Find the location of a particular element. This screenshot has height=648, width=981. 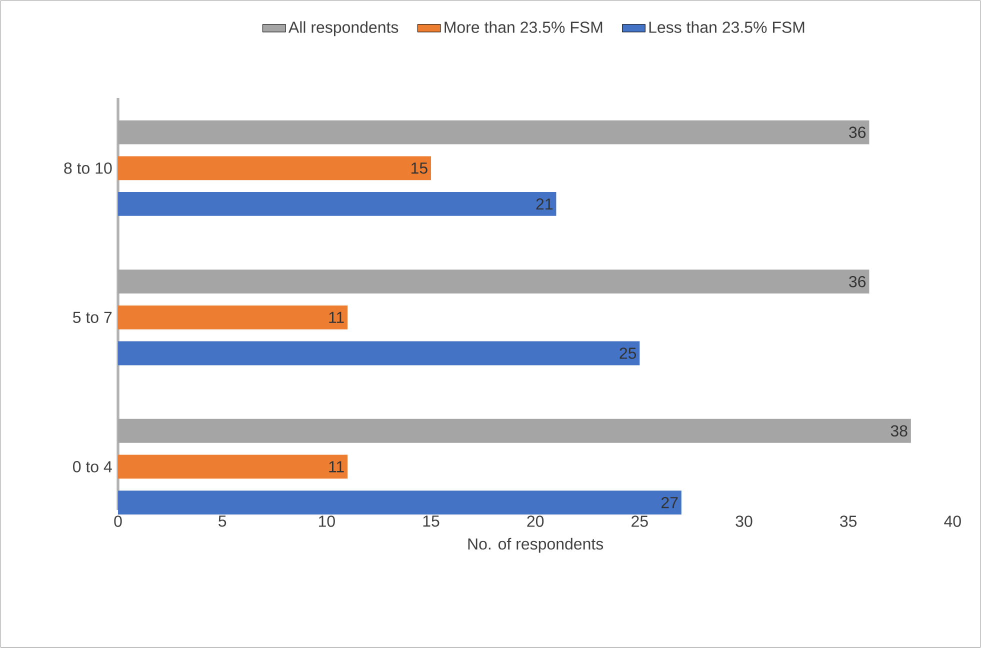

y-tick-label: 8 to 10 is located at coordinates (88, 168).